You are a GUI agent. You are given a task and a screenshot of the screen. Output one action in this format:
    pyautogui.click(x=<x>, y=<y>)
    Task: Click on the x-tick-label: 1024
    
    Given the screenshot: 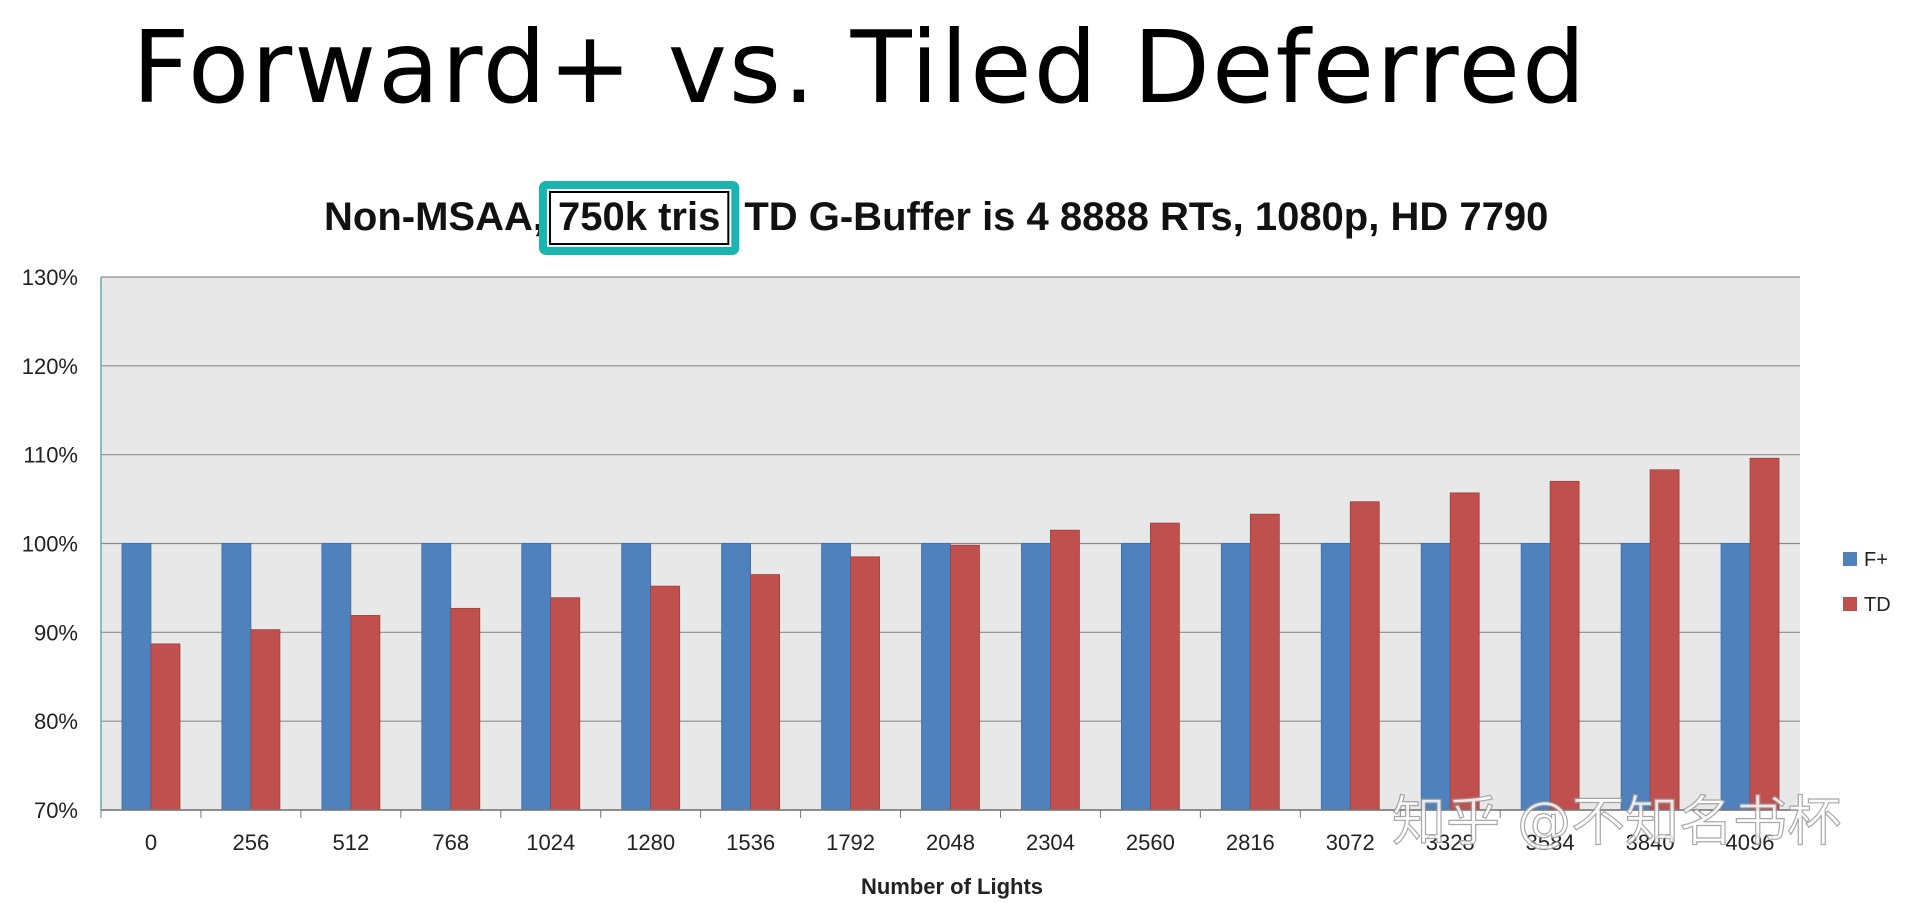 What is the action you would take?
    pyautogui.click(x=550, y=842)
    